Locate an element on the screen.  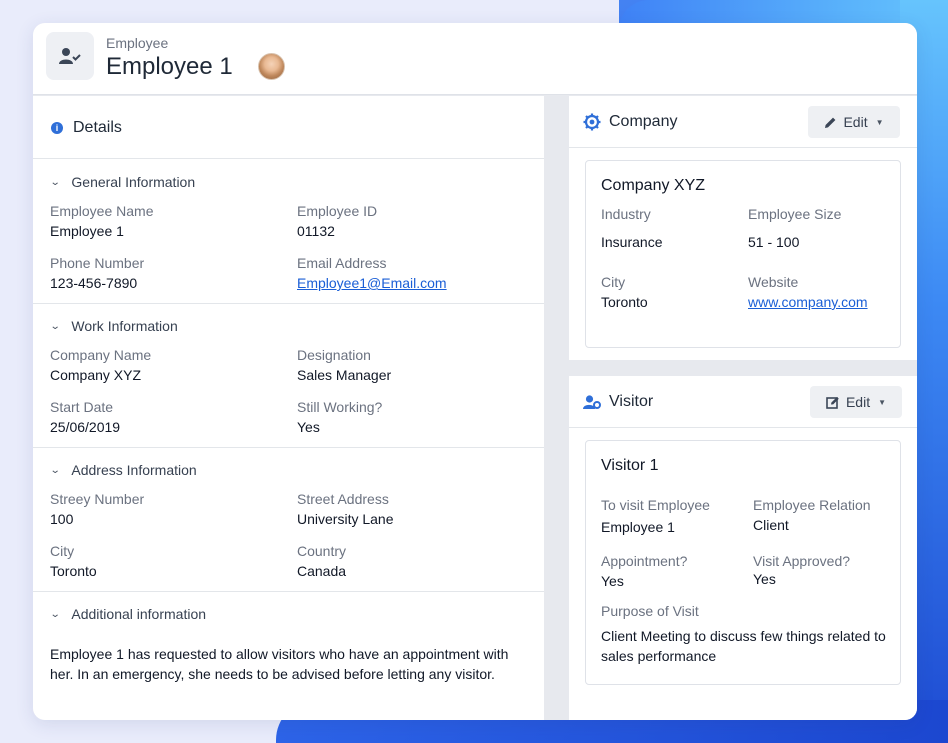
field-label: To visit Employee is located at coordinates (655, 505).